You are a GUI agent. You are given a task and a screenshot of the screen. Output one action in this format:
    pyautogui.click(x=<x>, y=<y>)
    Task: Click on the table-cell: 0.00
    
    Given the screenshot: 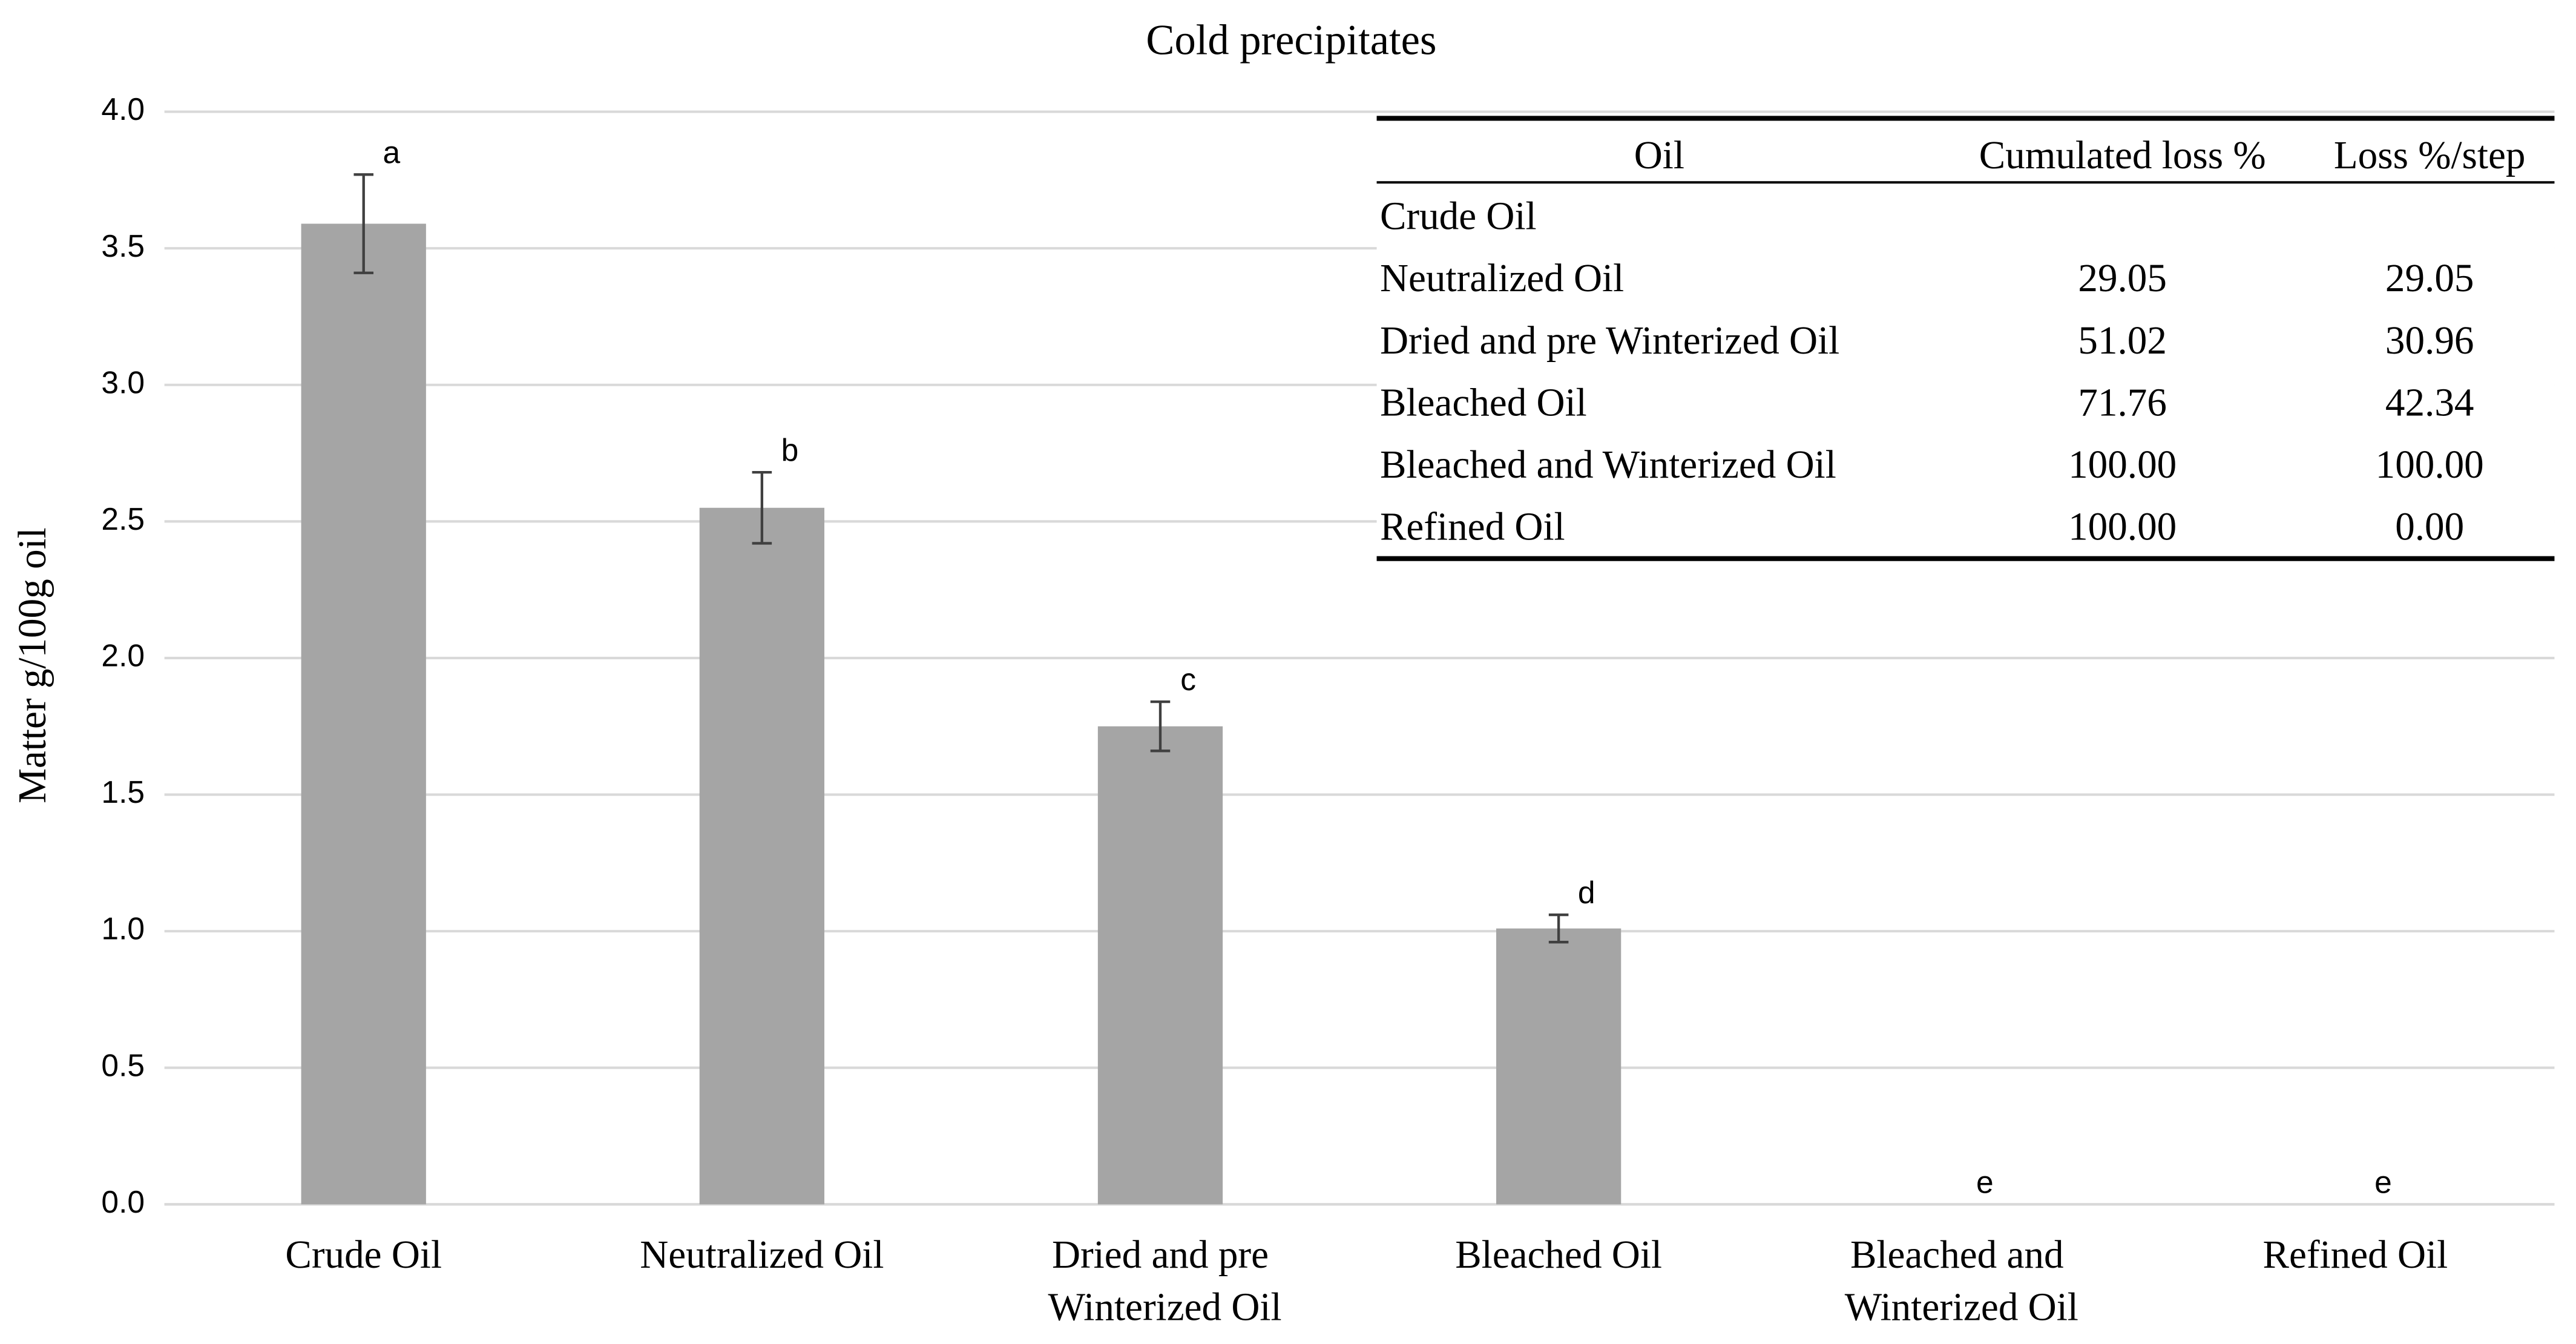 What is the action you would take?
    pyautogui.click(x=2429, y=527)
    